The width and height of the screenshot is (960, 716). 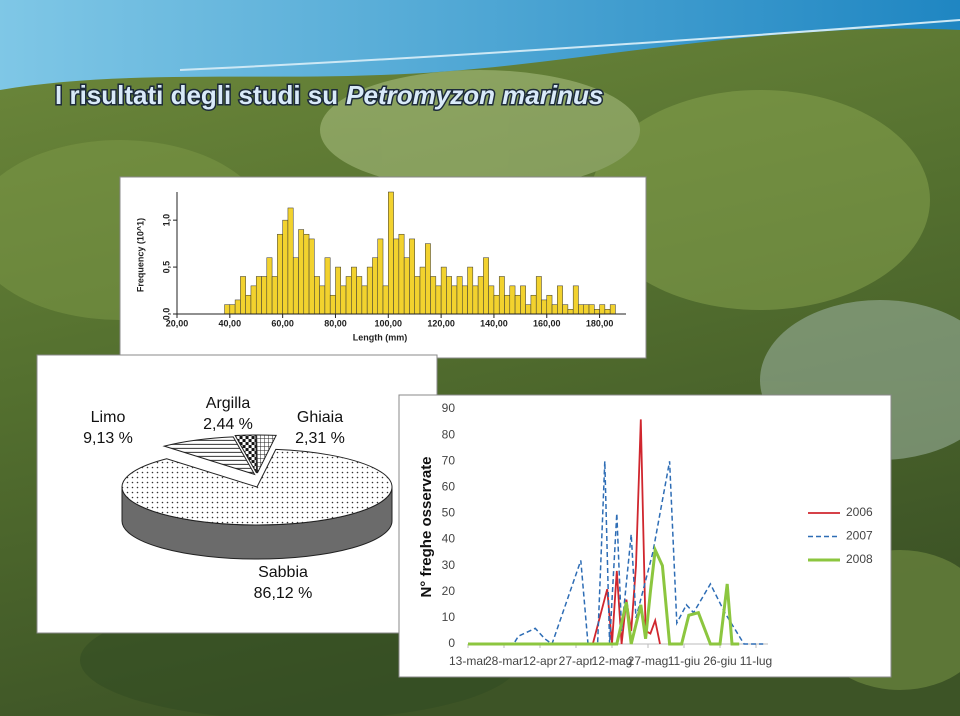 What do you see at coordinates (108, 417) in the screenshot?
I see `pie-label: Limo` at bounding box center [108, 417].